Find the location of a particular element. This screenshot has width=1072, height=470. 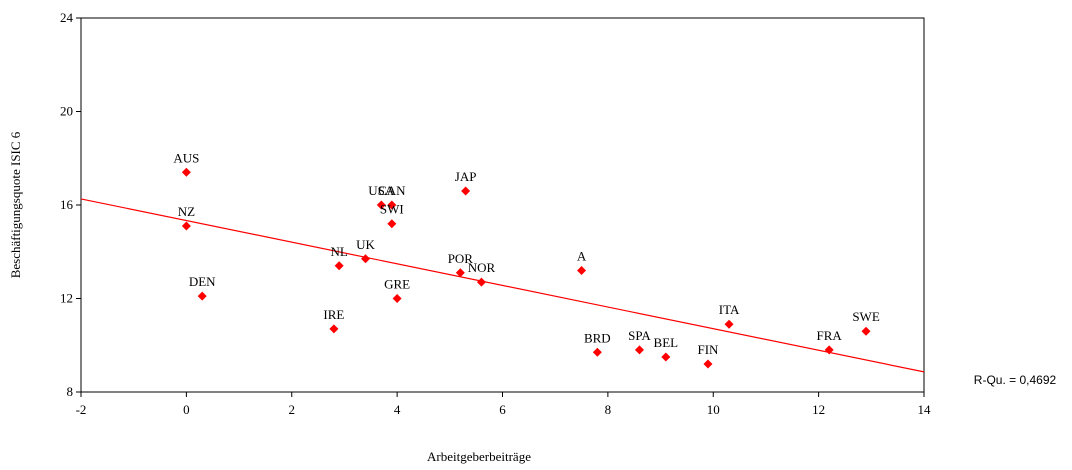

x-tick-label: 12 is located at coordinates (818, 409).